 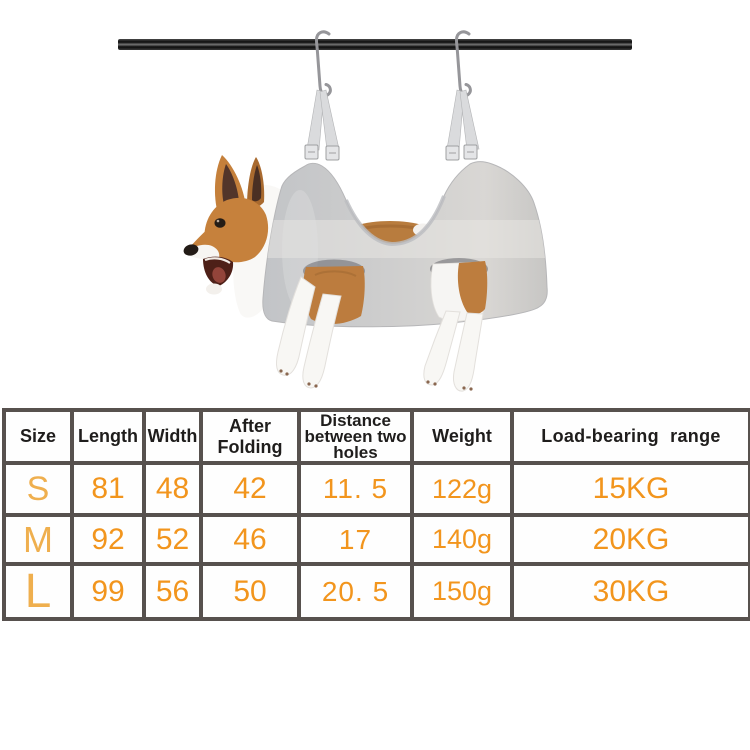 What do you see at coordinates (472, 288) in the screenshot?
I see `dog-thigh-fur` at bounding box center [472, 288].